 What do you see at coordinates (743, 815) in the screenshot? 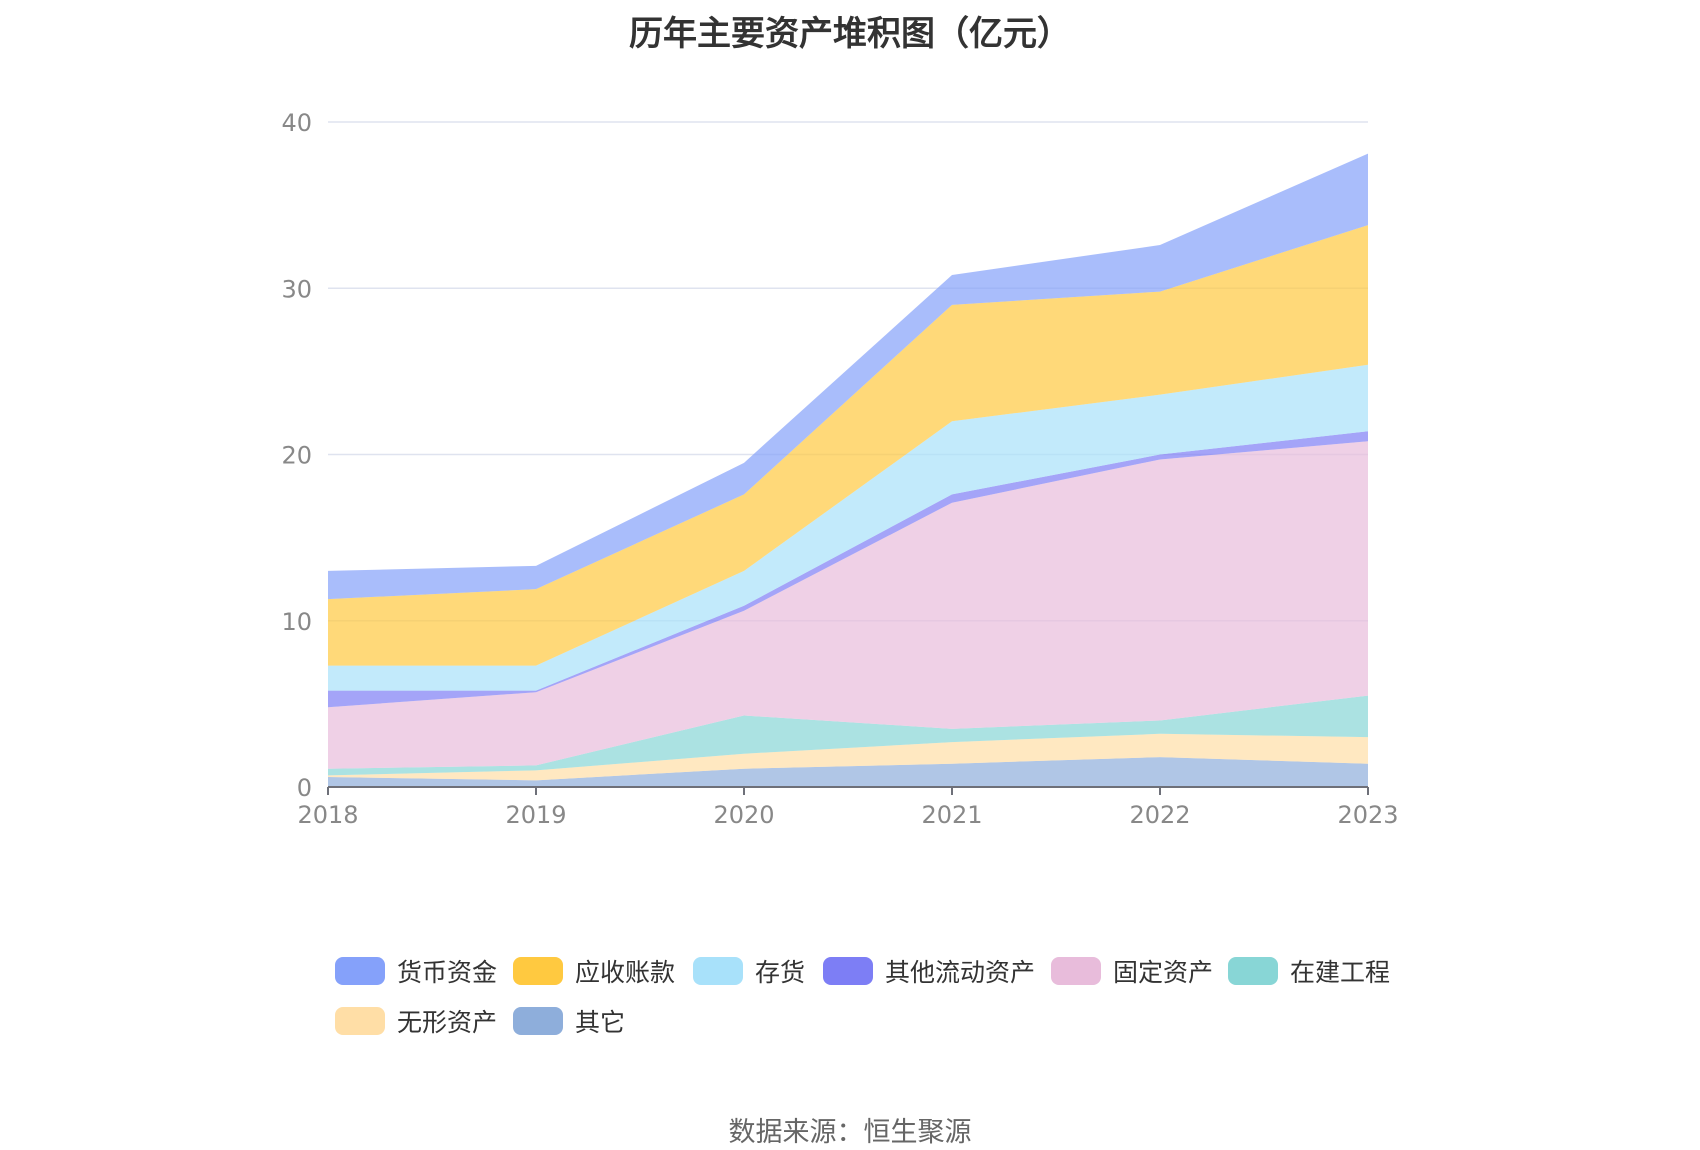
I see `x-tick-label: 2020` at bounding box center [743, 815].